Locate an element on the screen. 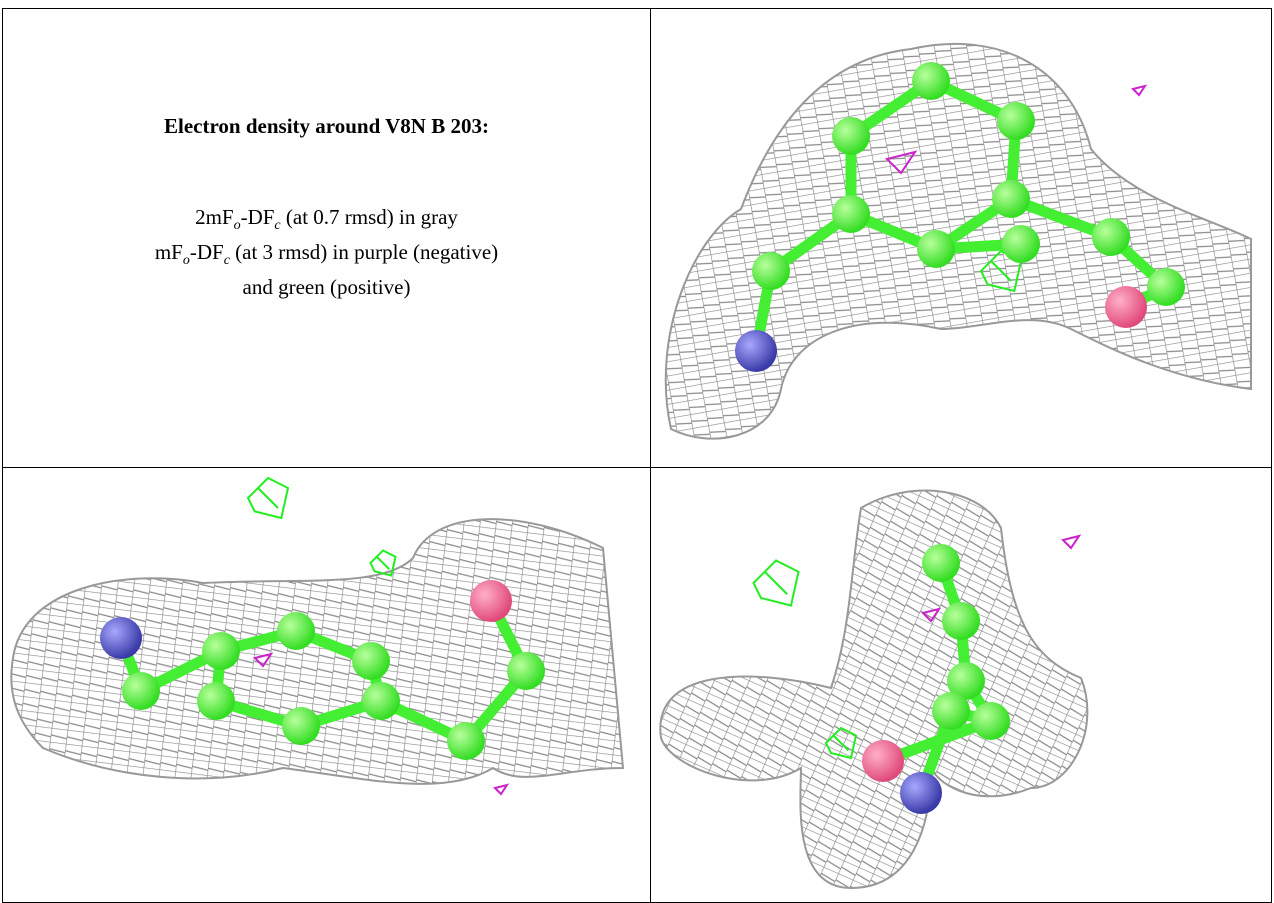  legend-line: mFo-DFc (at 3 rmsd) in purple (negative) is located at coordinates (326, 256).